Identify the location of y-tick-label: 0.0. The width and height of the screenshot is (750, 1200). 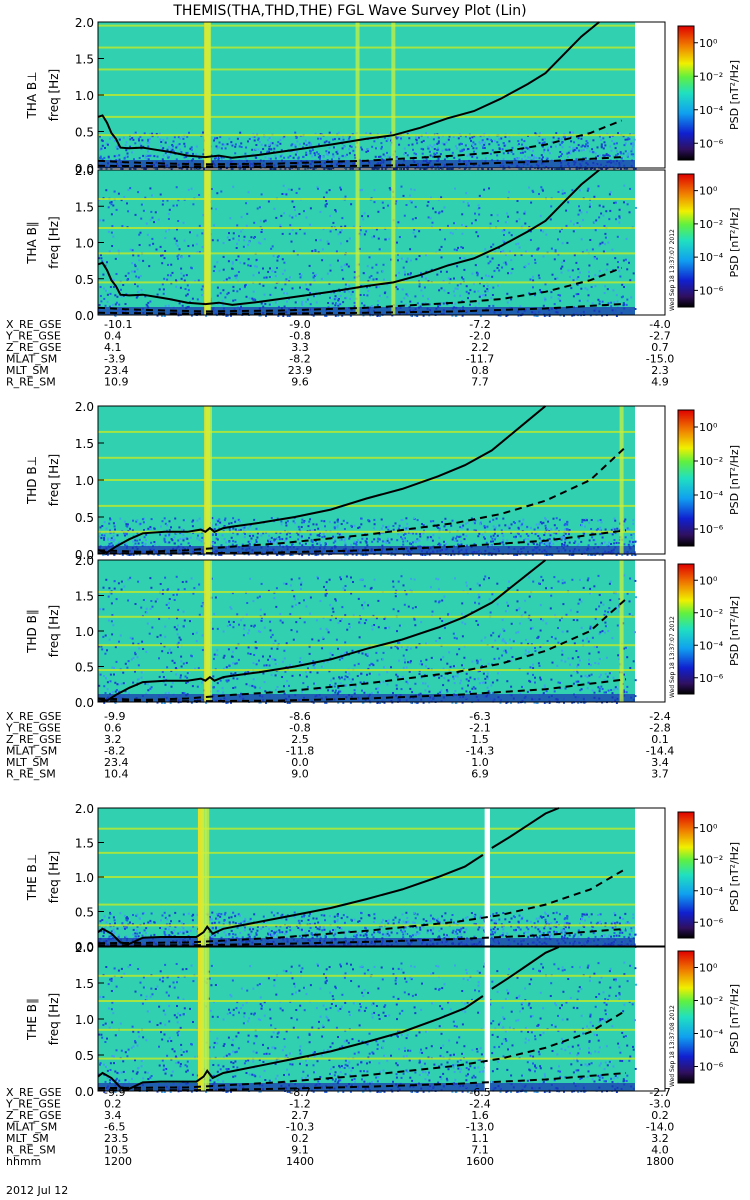
(84, 169).